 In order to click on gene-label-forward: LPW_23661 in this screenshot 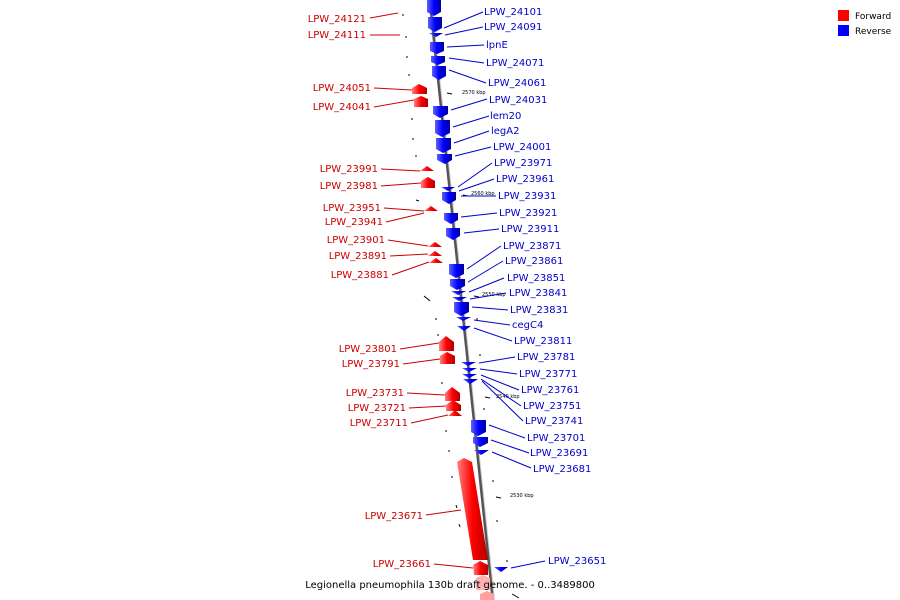, I will do `click(402, 564)`.